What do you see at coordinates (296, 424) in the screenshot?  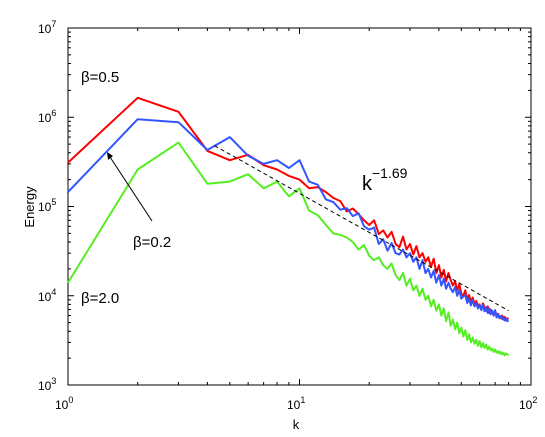 I see `x-axis-label: k` at bounding box center [296, 424].